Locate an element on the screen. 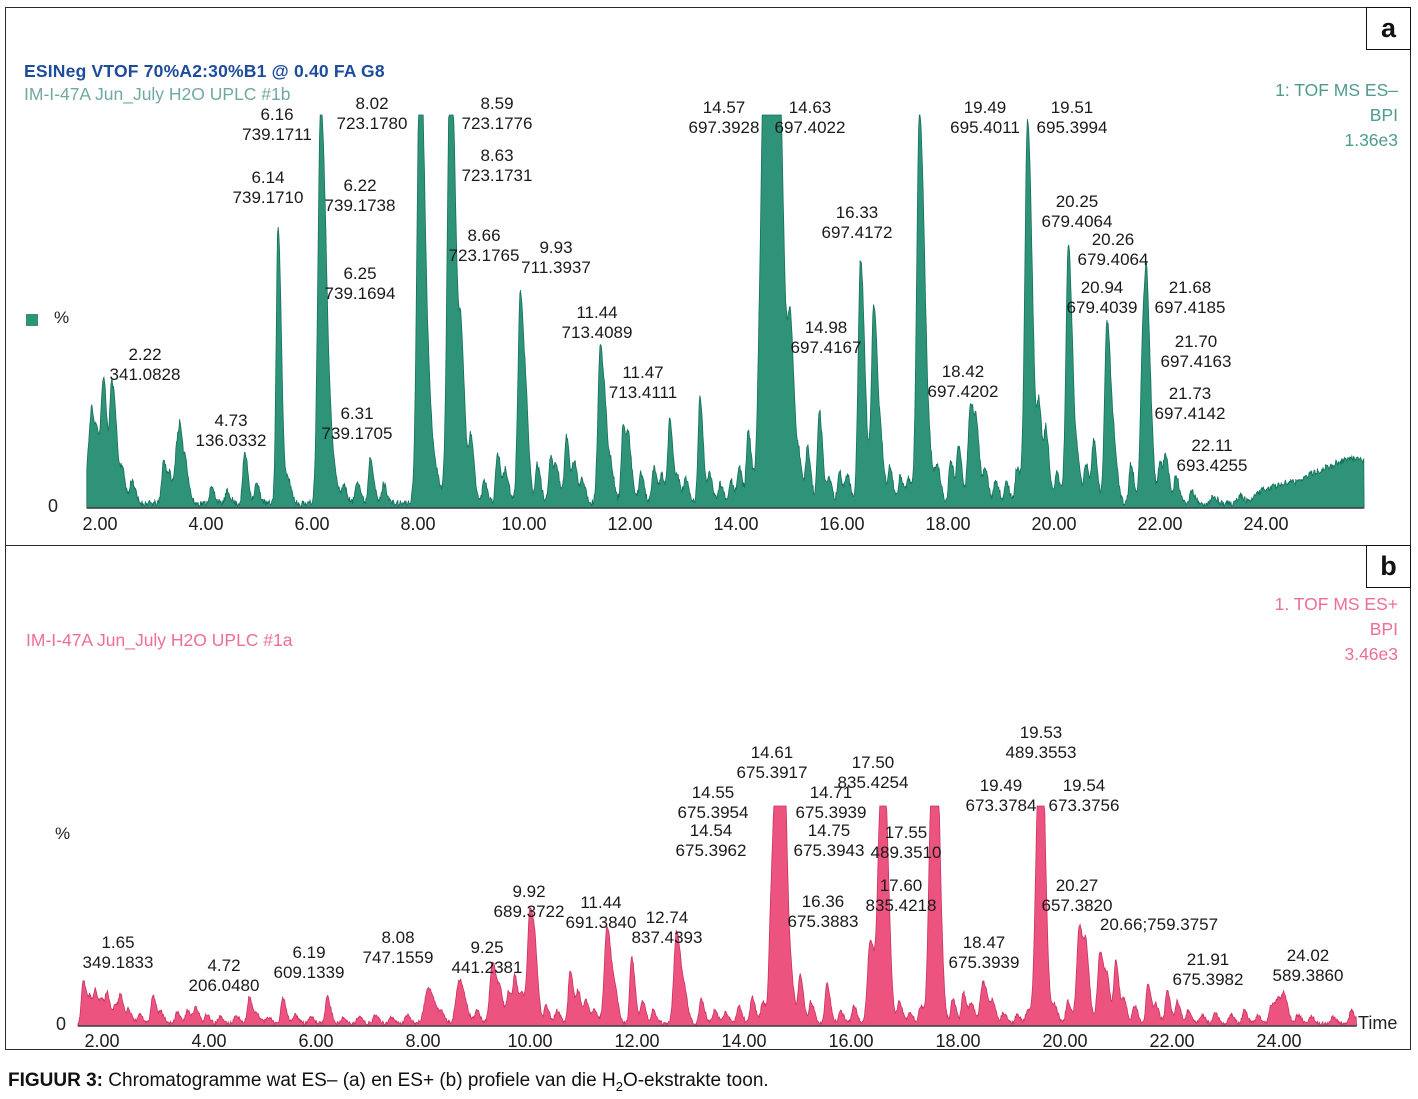 The width and height of the screenshot is (1418, 1099). peak-label: 11.44 713.4089 is located at coordinates (597, 322).